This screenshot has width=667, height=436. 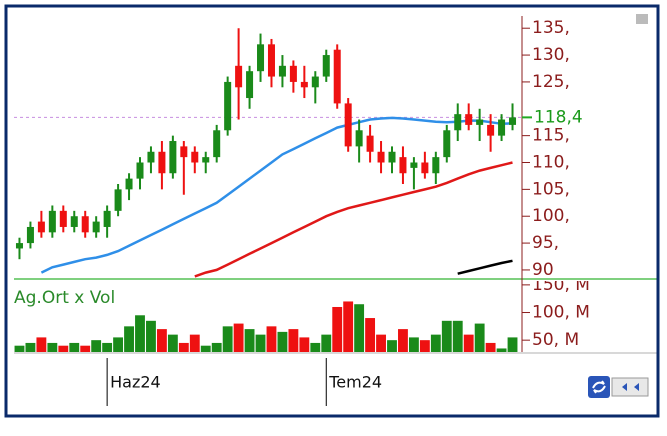 I want to click on scroll-buttons, so click(x=630, y=387).